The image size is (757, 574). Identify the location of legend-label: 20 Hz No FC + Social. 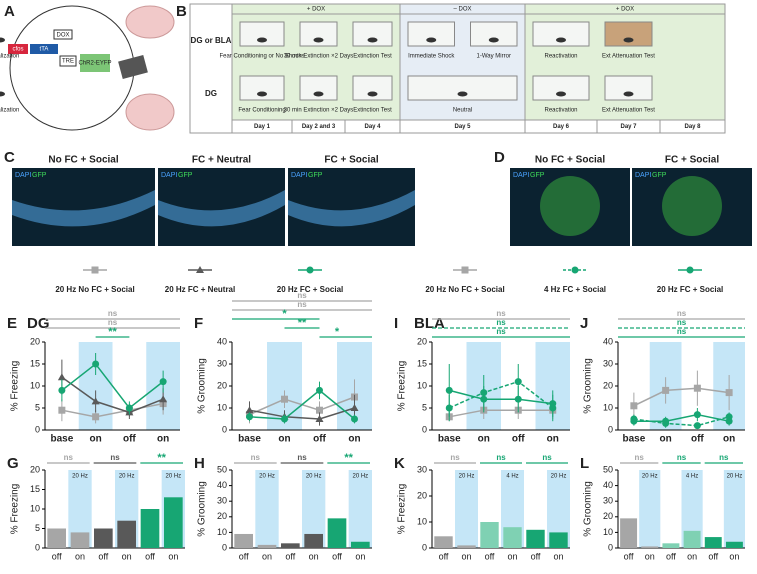
(94, 289).